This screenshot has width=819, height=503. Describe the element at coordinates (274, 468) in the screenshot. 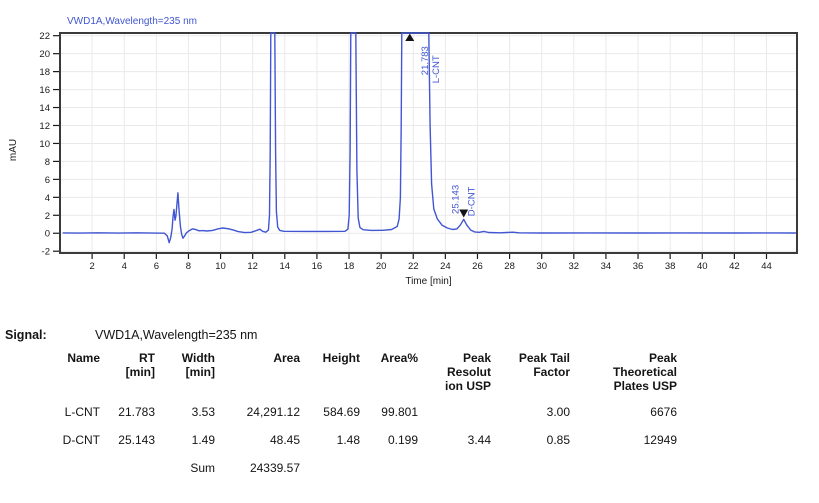

I see `cell-sum-area: 24339.57` at that location.